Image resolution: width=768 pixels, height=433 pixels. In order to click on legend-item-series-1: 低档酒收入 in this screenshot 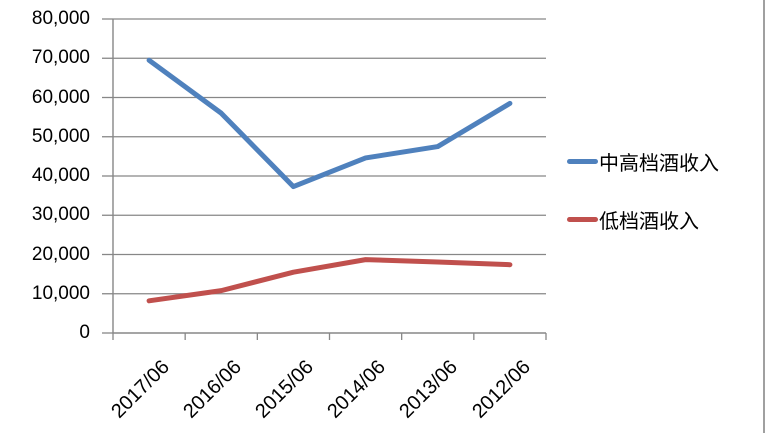, I will do `click(633, 219)`.